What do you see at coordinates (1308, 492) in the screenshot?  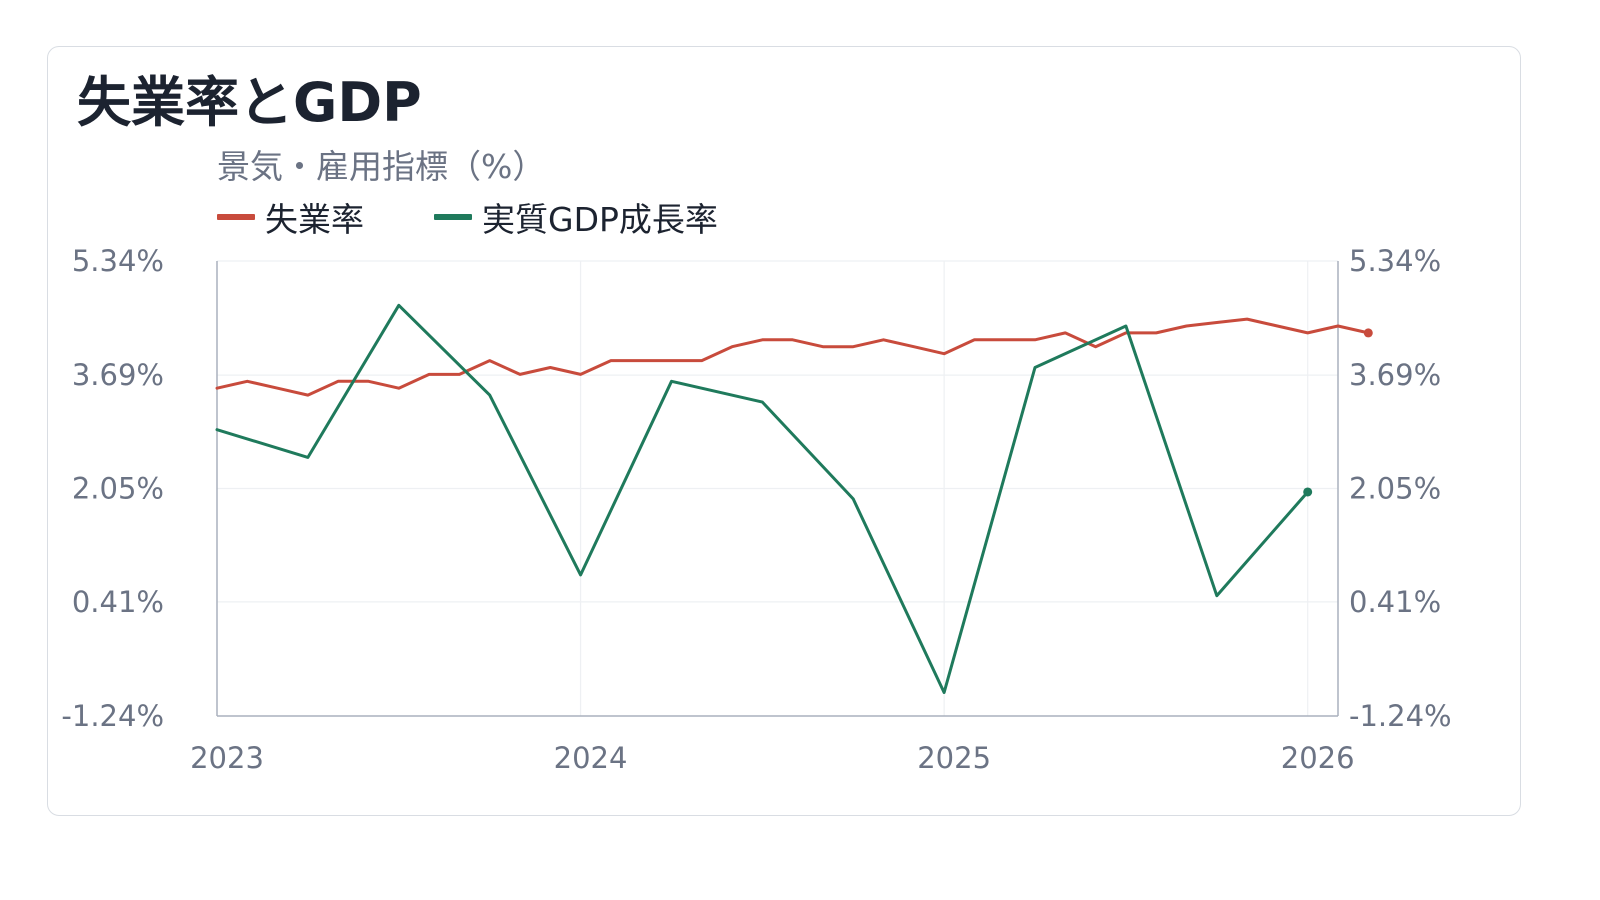 I see `series-endpoint-gdp` at bounding box center [1308, 492].